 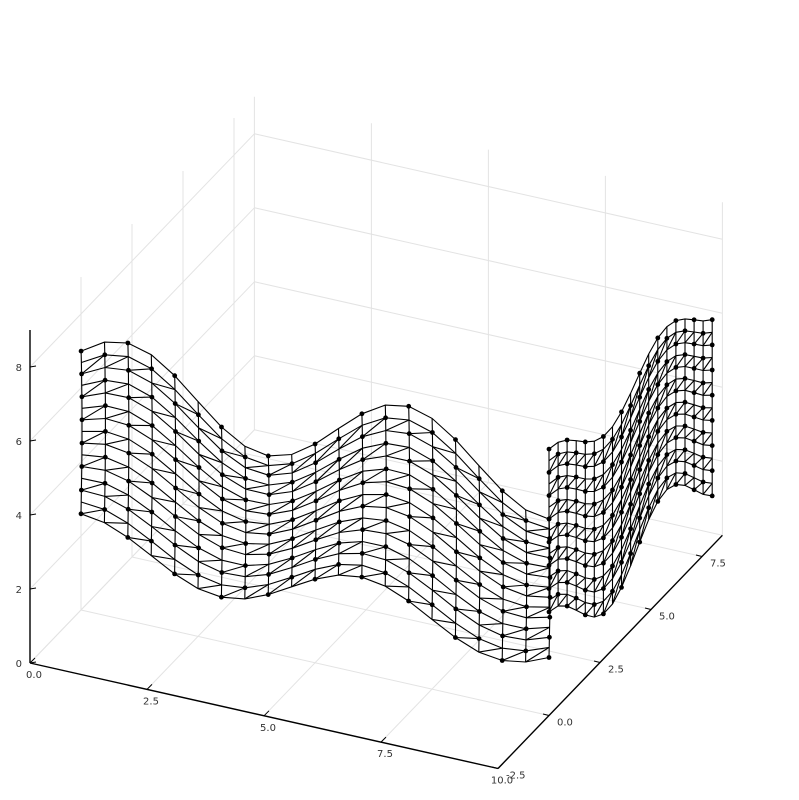 I want to click on y-tick-mark, so click(x=546, y=714).